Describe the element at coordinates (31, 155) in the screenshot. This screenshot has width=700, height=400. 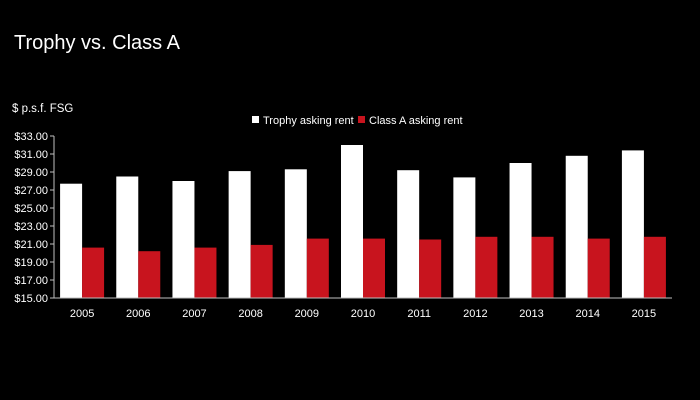
I see `y-tick-label: $31.00` at that location.